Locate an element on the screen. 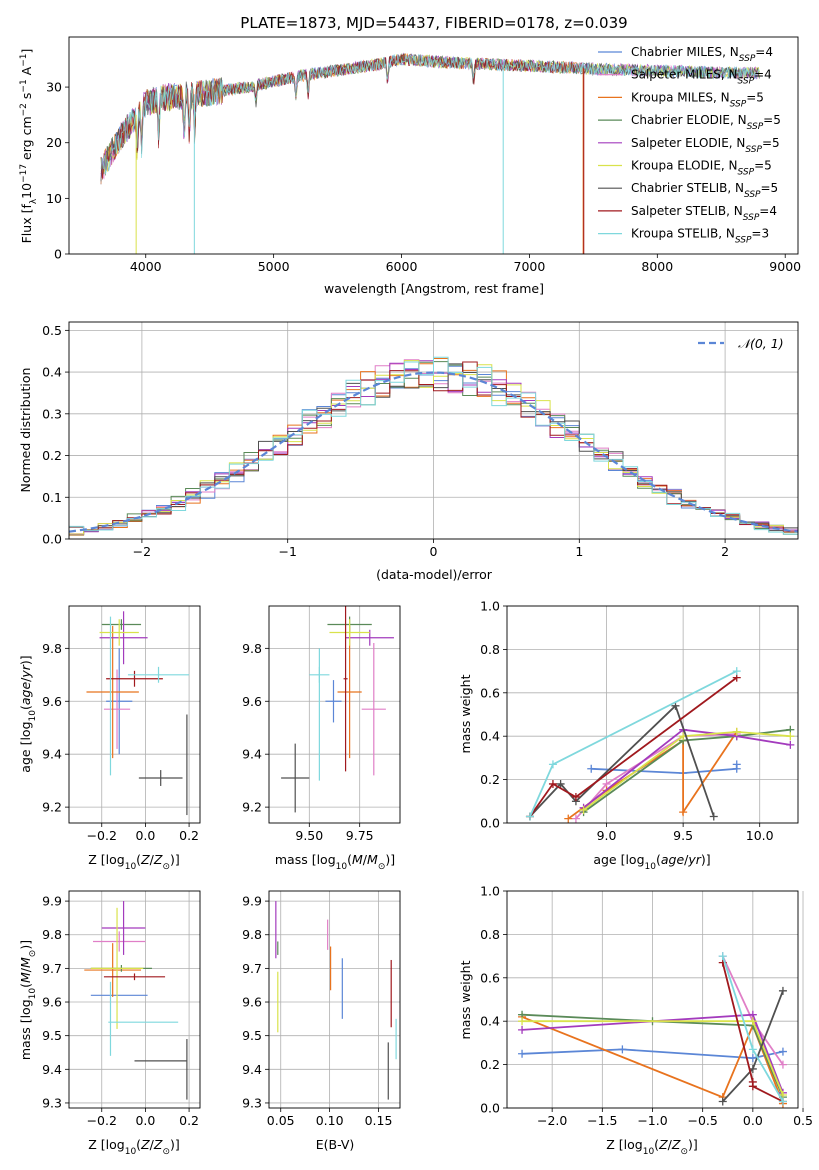  y-tick-label: 9.6 is located at coordinates (52, 701).